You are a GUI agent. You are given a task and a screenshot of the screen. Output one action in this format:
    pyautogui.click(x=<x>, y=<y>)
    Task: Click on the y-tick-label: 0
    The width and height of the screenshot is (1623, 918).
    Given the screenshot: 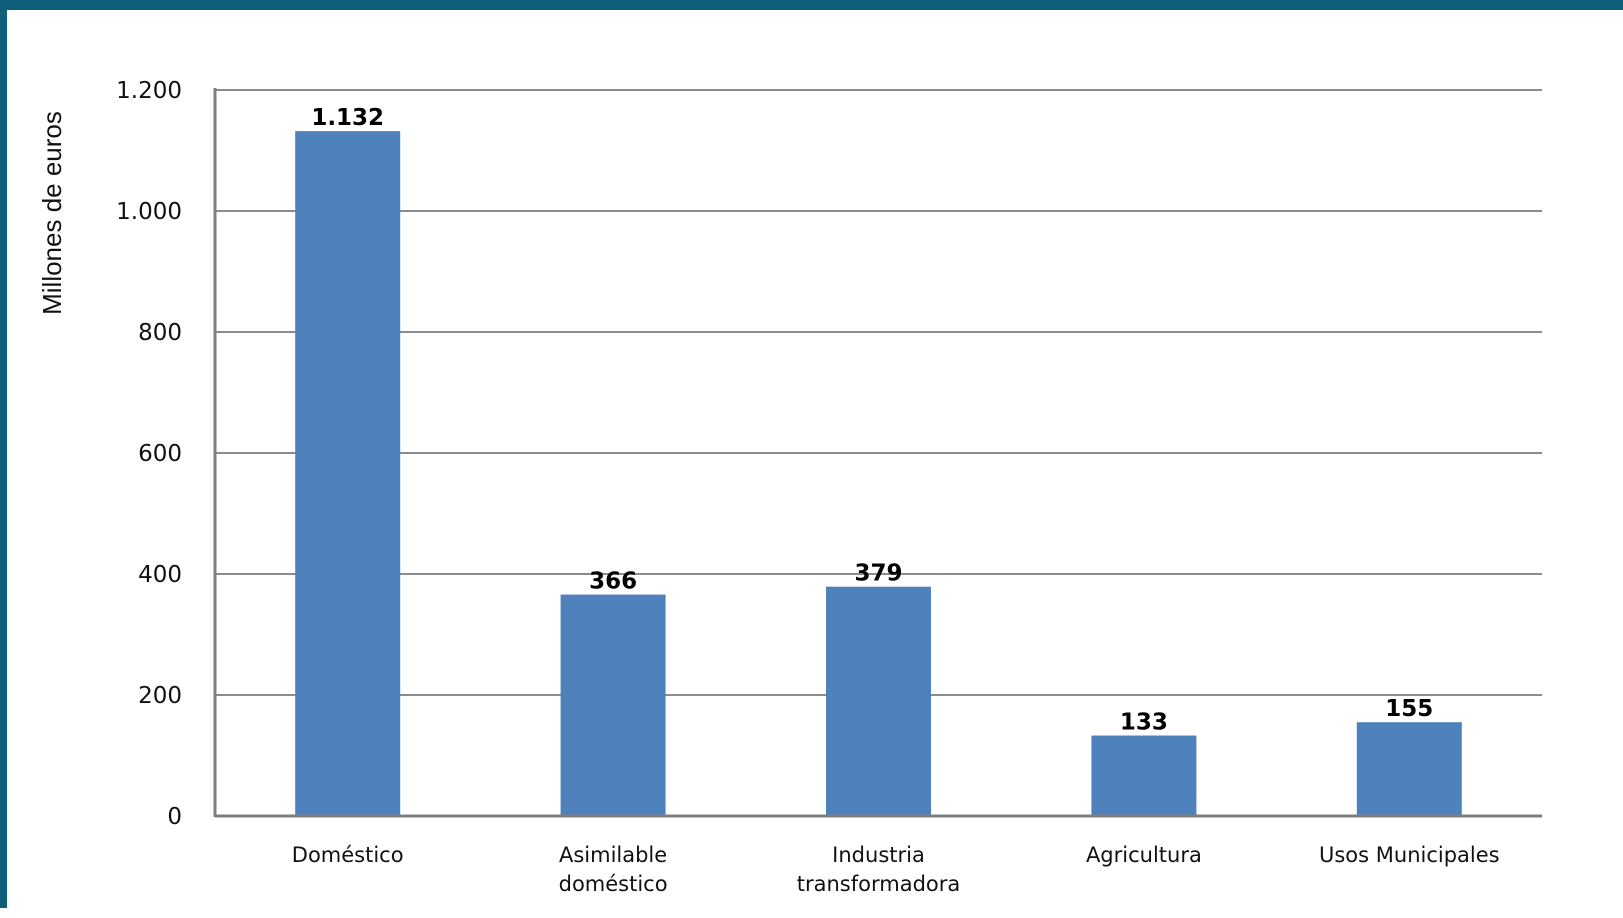 What is the action you would take?
    pyautogui.click(x=174, y=817)
    